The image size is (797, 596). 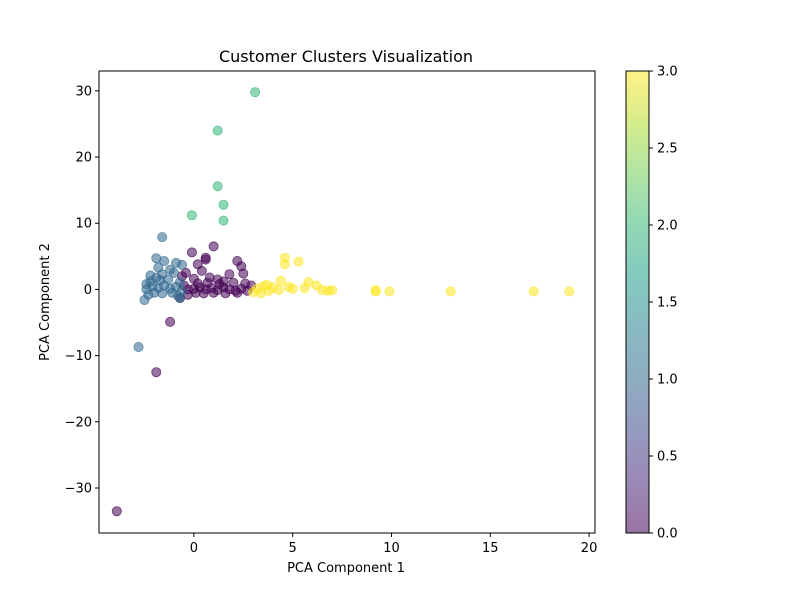 What do you see at coordinates (194, 548) in the screenshot?
I see `x-tick-label: 0` at bounding box center [194, 548].